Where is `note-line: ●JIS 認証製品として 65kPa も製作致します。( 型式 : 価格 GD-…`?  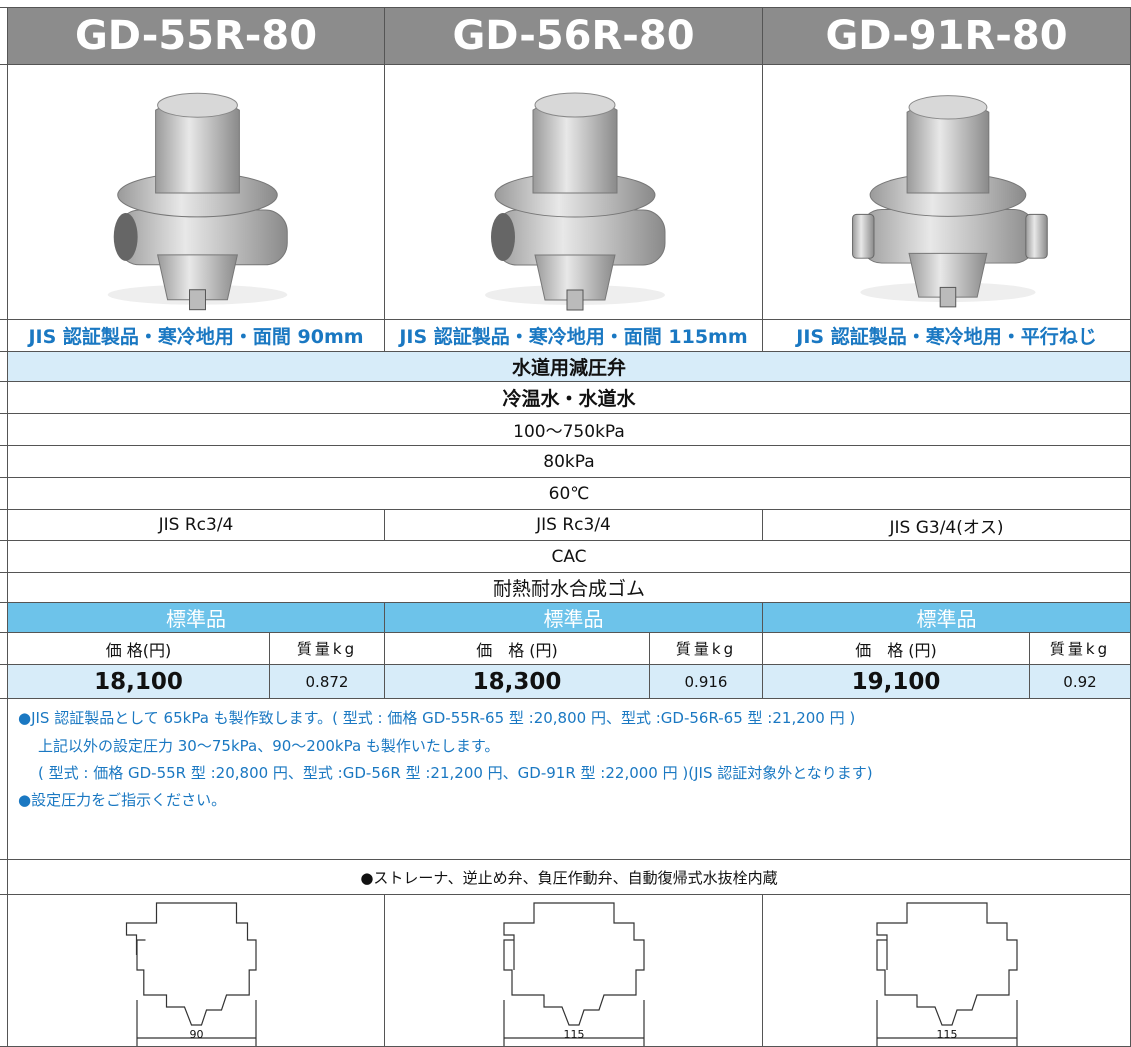 note-line: ●JIS 認証製品として 65kPa も製作致します。( 型式 : 価格 GD-… is located at coordinates (437, 718).